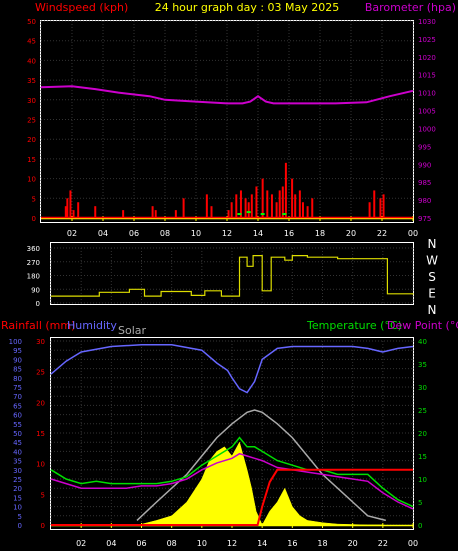 This screenshot has height=551, width=458. Describe the element at coordinates (258, 233) in the screenshot. I see `wind-panel-time-tick-label: 14` at that location.